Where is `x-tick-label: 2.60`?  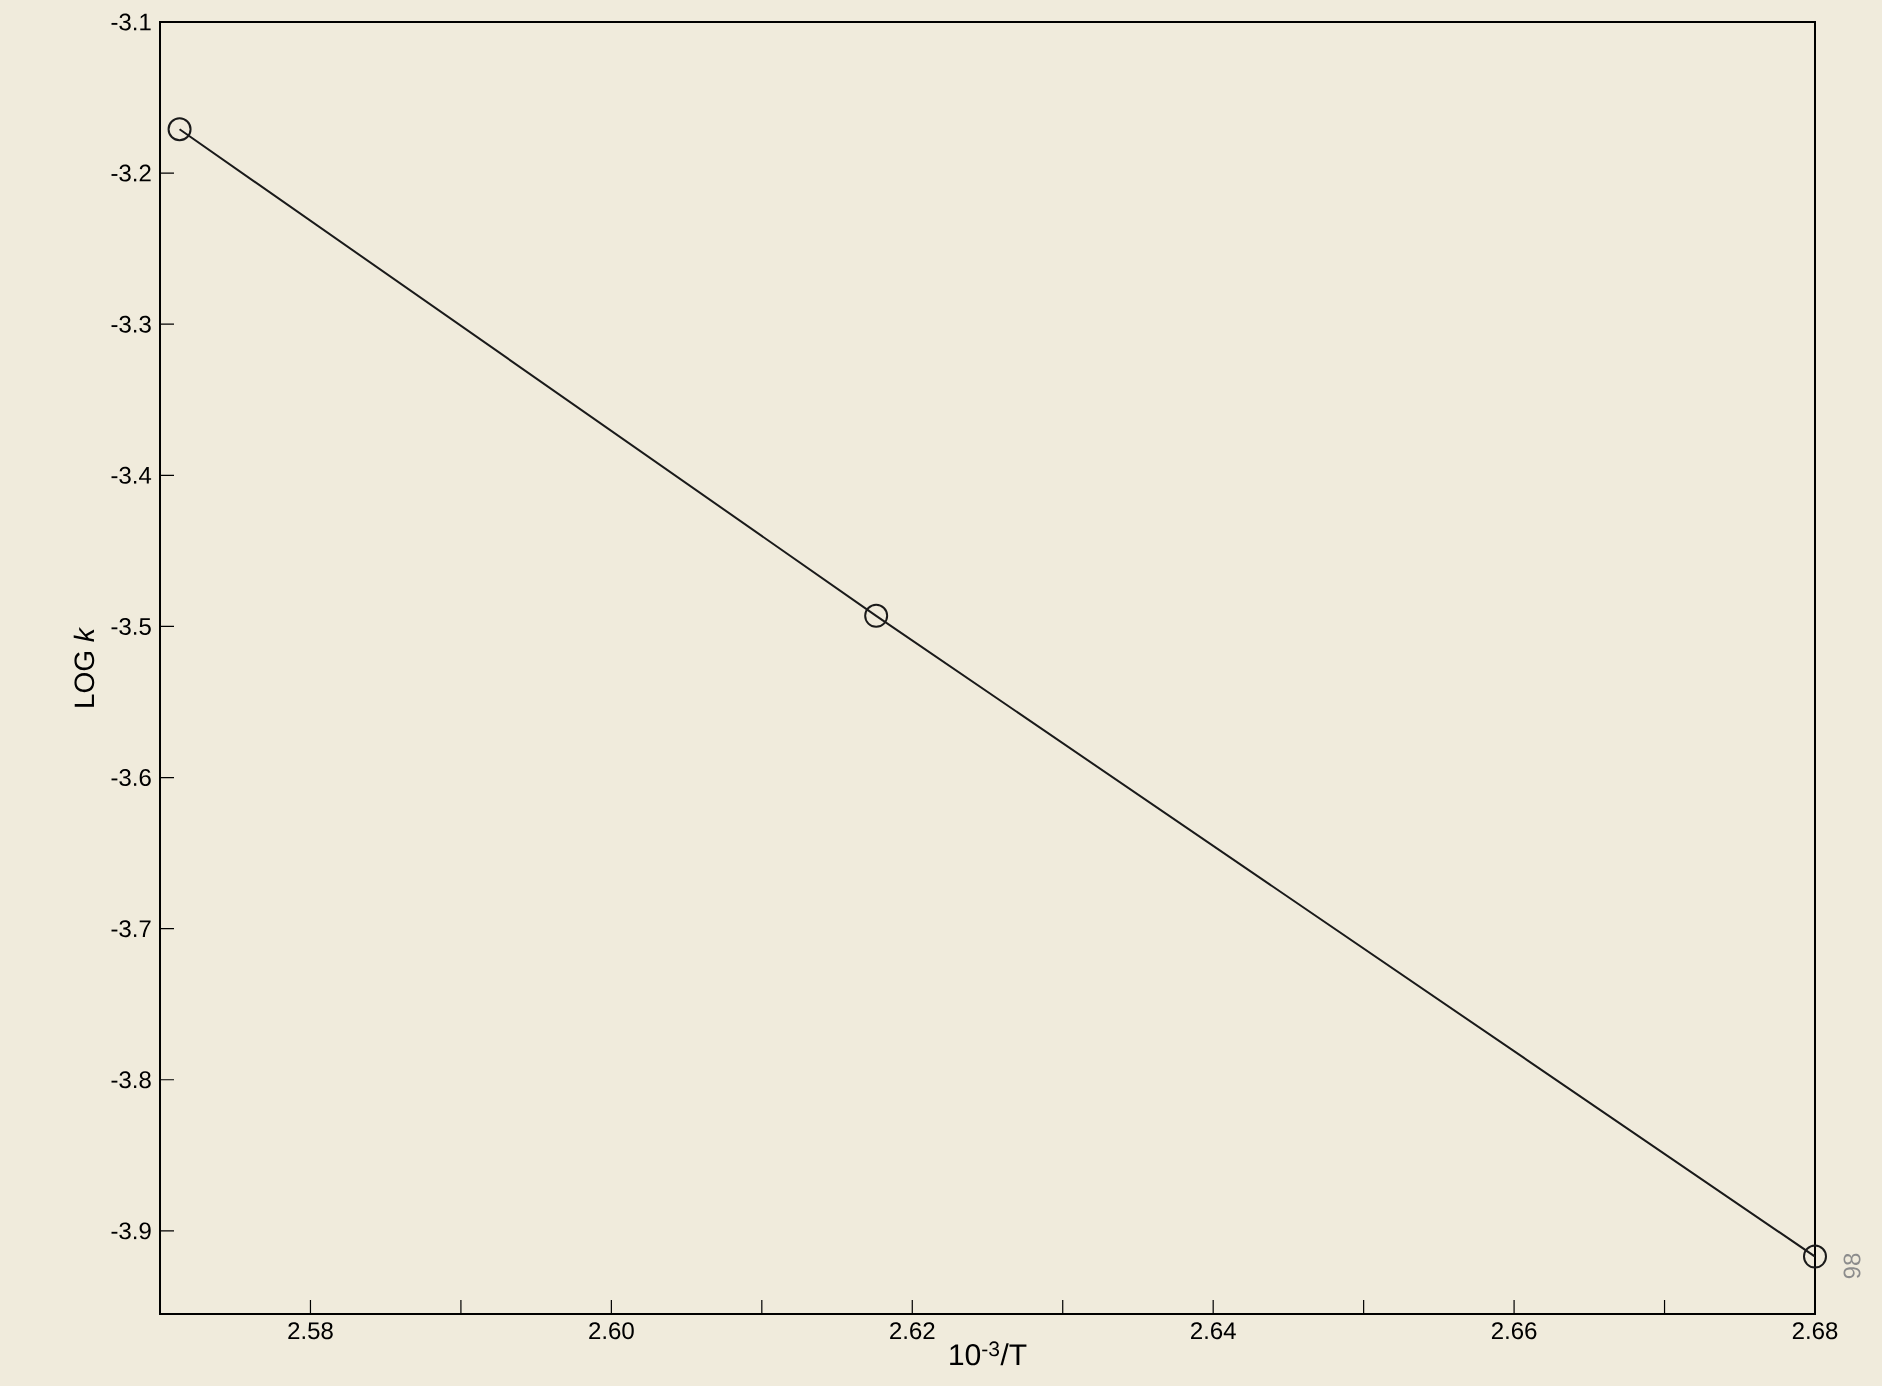
x-tick-label: 2.60 is located at coordinates (611, 1331).